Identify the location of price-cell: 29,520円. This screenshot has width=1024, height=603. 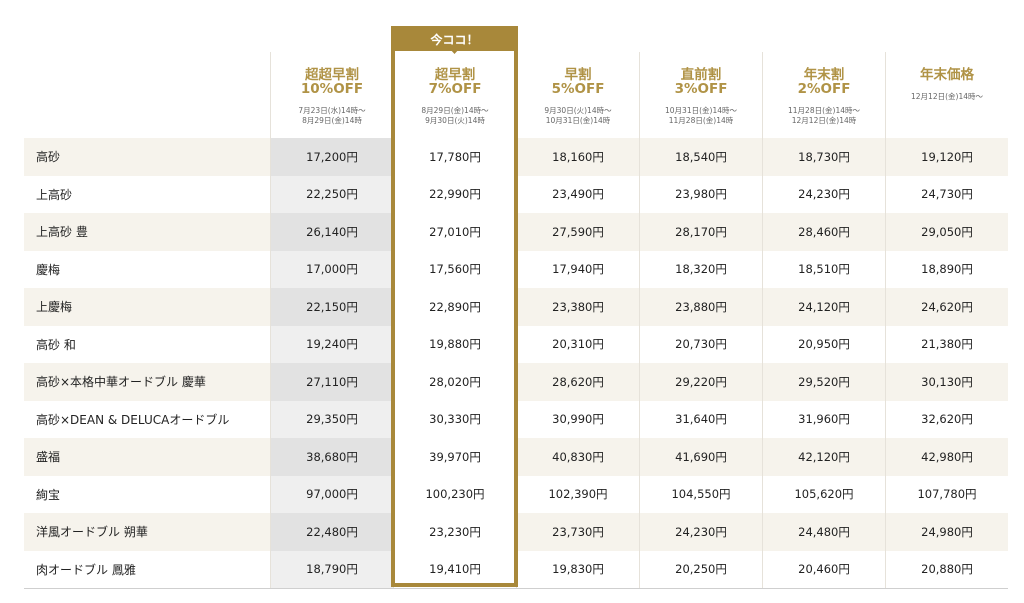
(823, 382).